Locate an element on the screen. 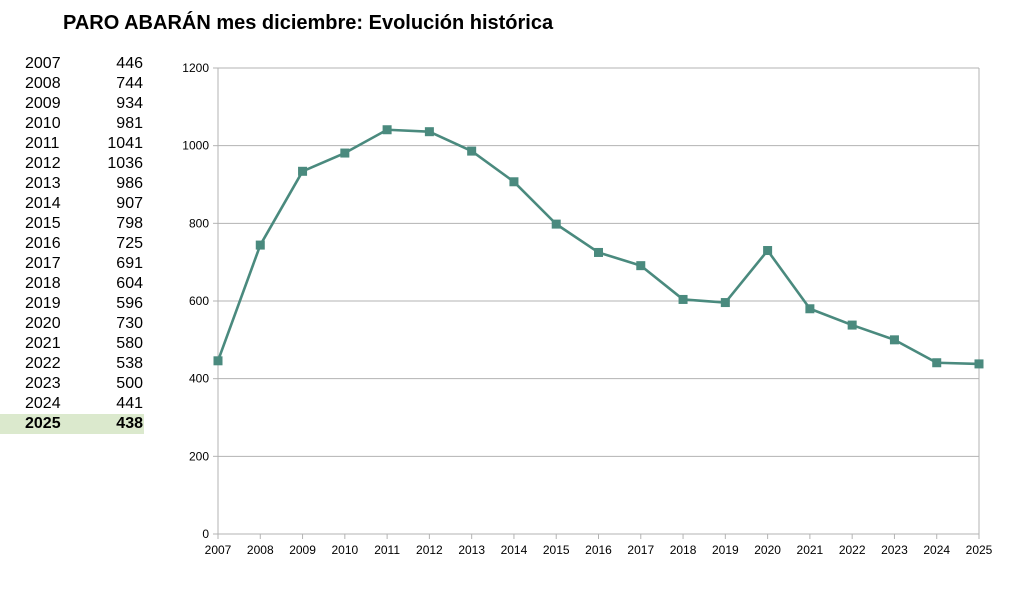  x-tick-label: 2025 is located at coordinates (979, 550).